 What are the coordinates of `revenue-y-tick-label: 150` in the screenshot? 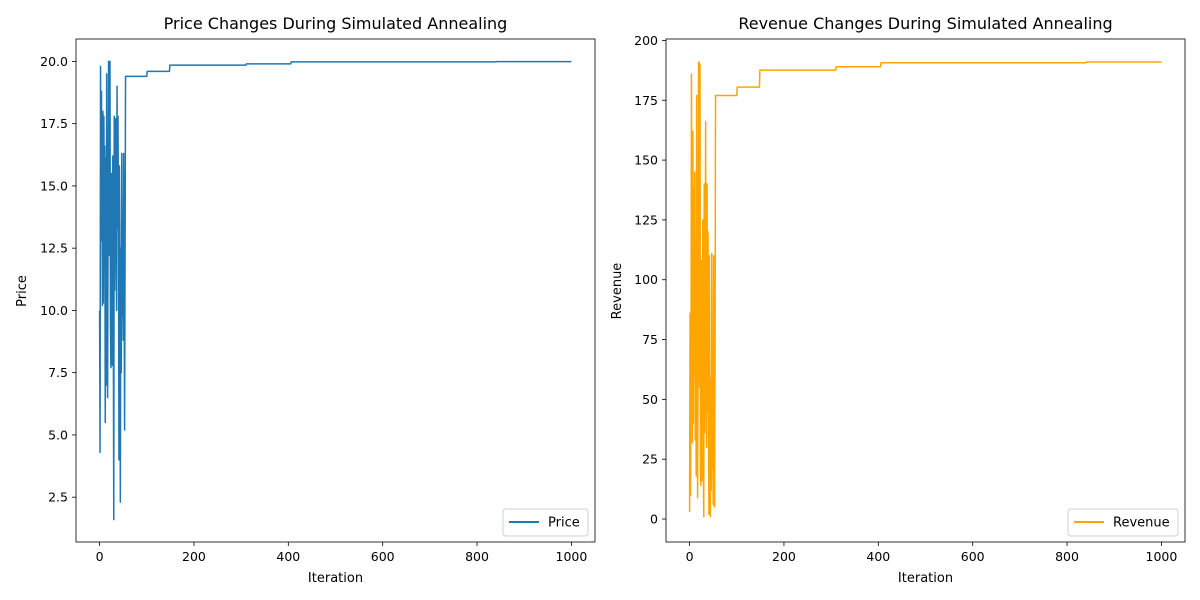 It's located at (646, 160).